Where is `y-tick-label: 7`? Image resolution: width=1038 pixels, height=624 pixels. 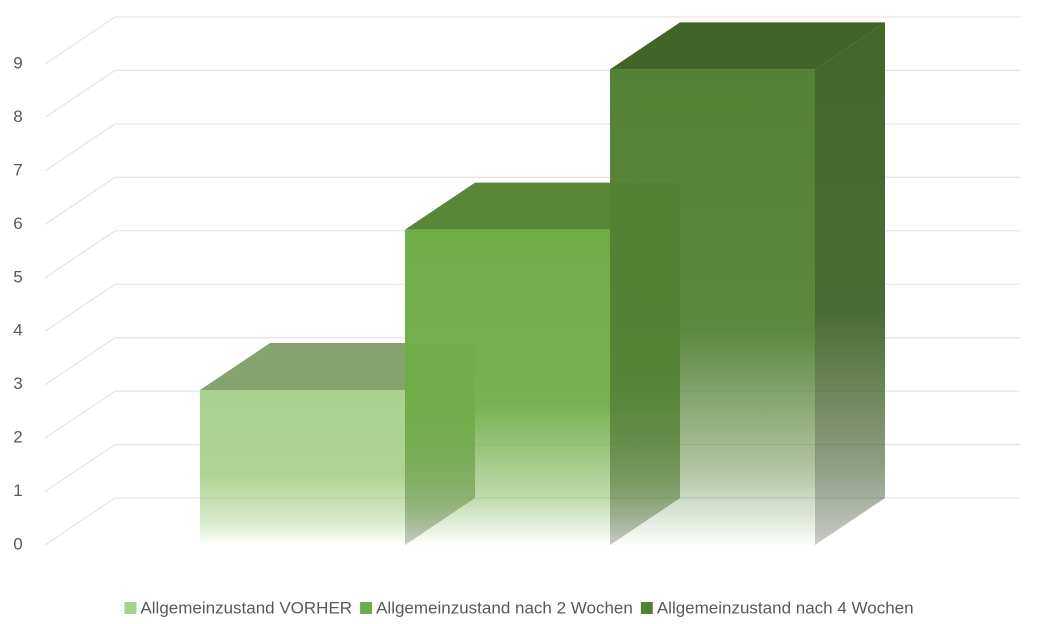 y-tick-label: 7 is located at coordinates (17, 169).